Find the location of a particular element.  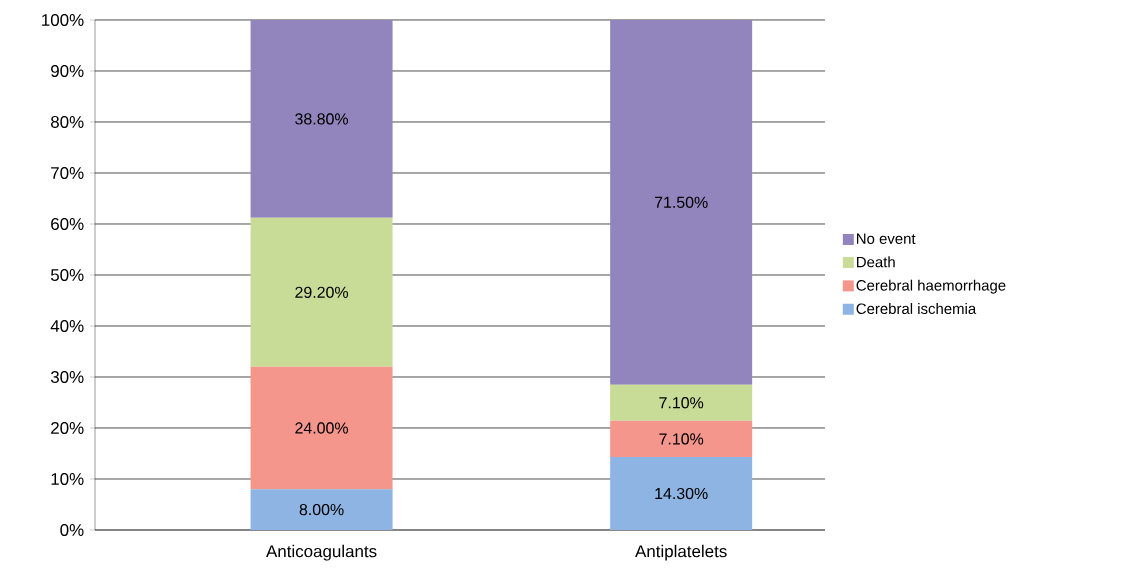

data-label: 24.00% is located at coordinates (322, 428).